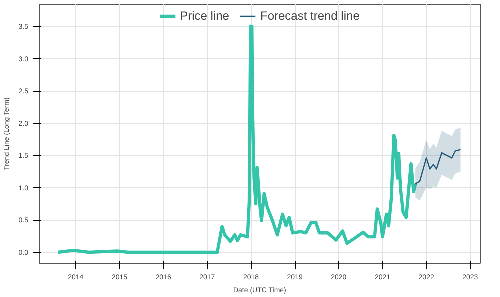 The image size is (500, 297). What do you see at coordinates (438, 167) in the screenshot?
I see `line-series` at bounding box center [438, 167].